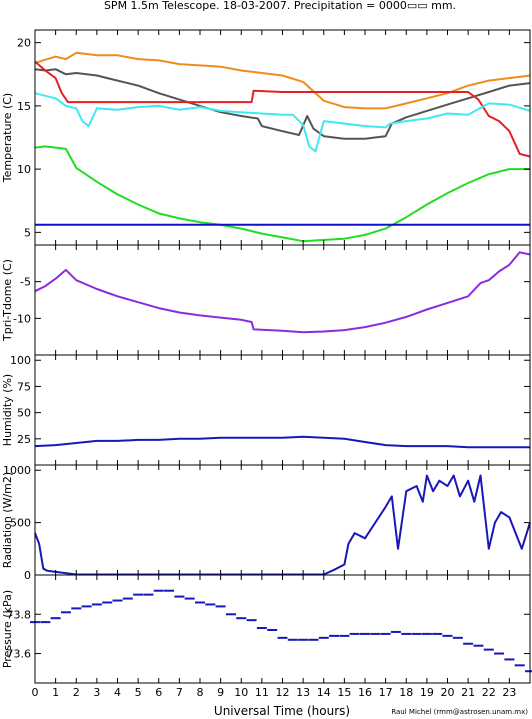 The image size is (532, 719). What do you see at coordinates (138, 692) in the screenshot?
I see `x-tick-label: 5` at bounding box center [138, 692].